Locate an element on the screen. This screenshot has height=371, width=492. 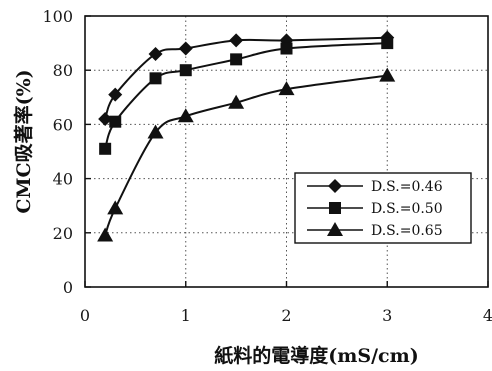
x-tick-label: 4 is located at coordinates (487, 315).